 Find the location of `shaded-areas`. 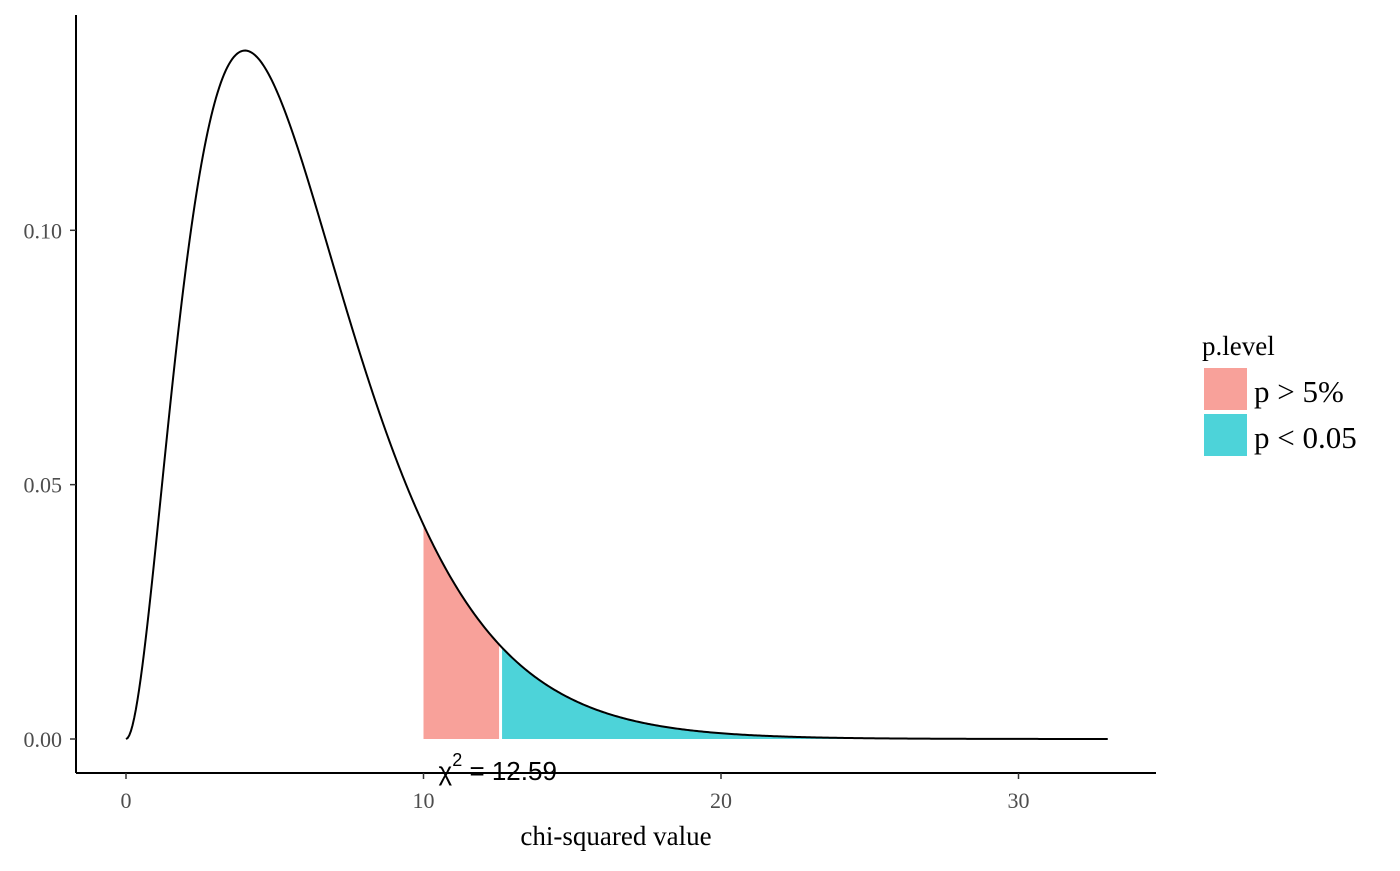

shaded-areas is located at coordinates (676, 631).